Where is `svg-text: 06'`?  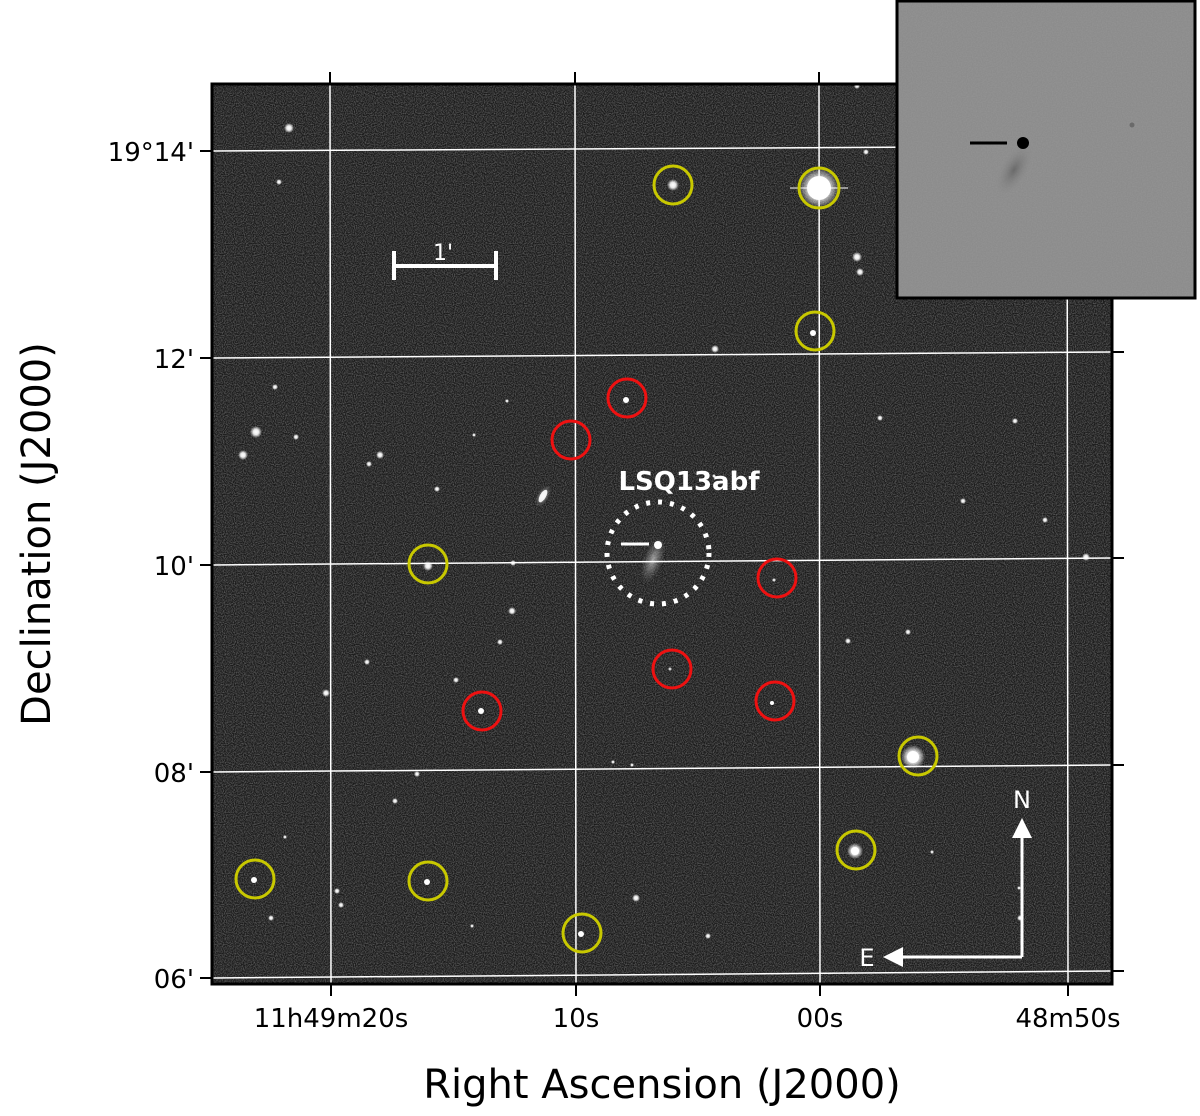 svg-text: 06' is located at coordinates (174, 980).